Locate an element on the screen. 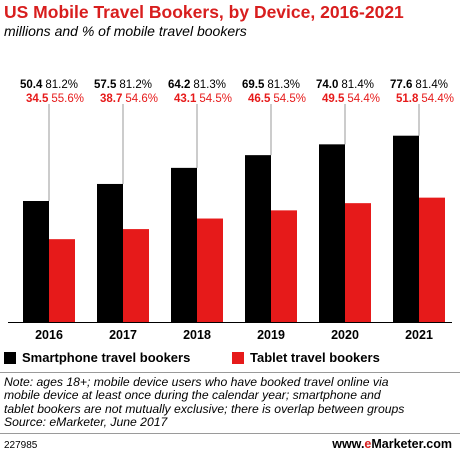 The width and height of the screenshot is (460, 456). source-line: Source: eMarketer, June 2017 is located at coordinates (86, 422).